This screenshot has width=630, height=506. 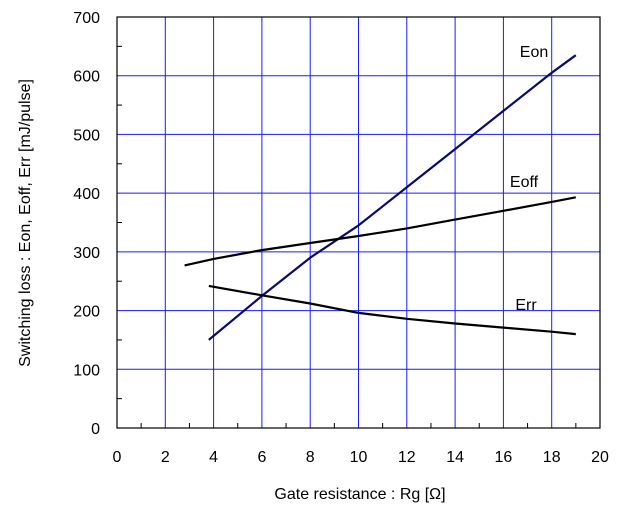 What do you see at coordinates (86, 312) in the screenshot?
I see `y-tick-label: 200` at bounding box center [86, 312].